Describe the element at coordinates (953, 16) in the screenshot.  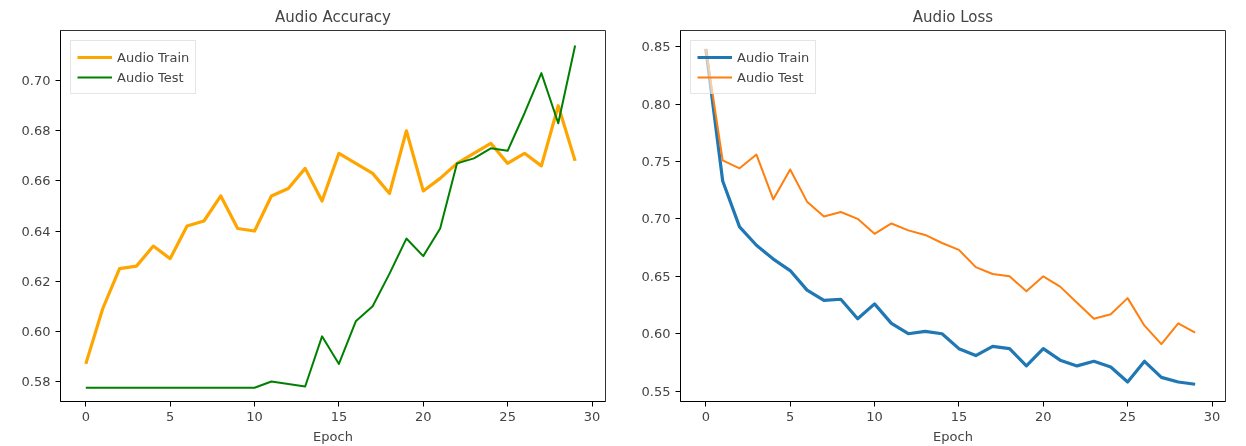
I see `chart-title: Audio Loss` at that location.